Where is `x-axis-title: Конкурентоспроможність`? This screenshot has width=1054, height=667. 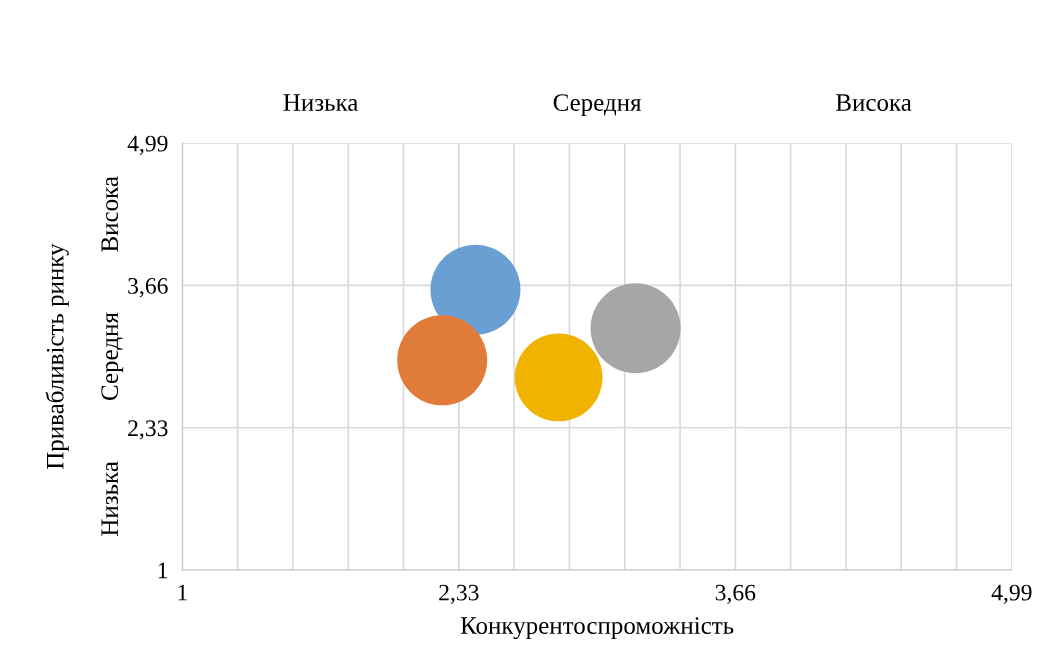 x-axis-title: Конкурентоспроможність is located at coordinates (597, 628).